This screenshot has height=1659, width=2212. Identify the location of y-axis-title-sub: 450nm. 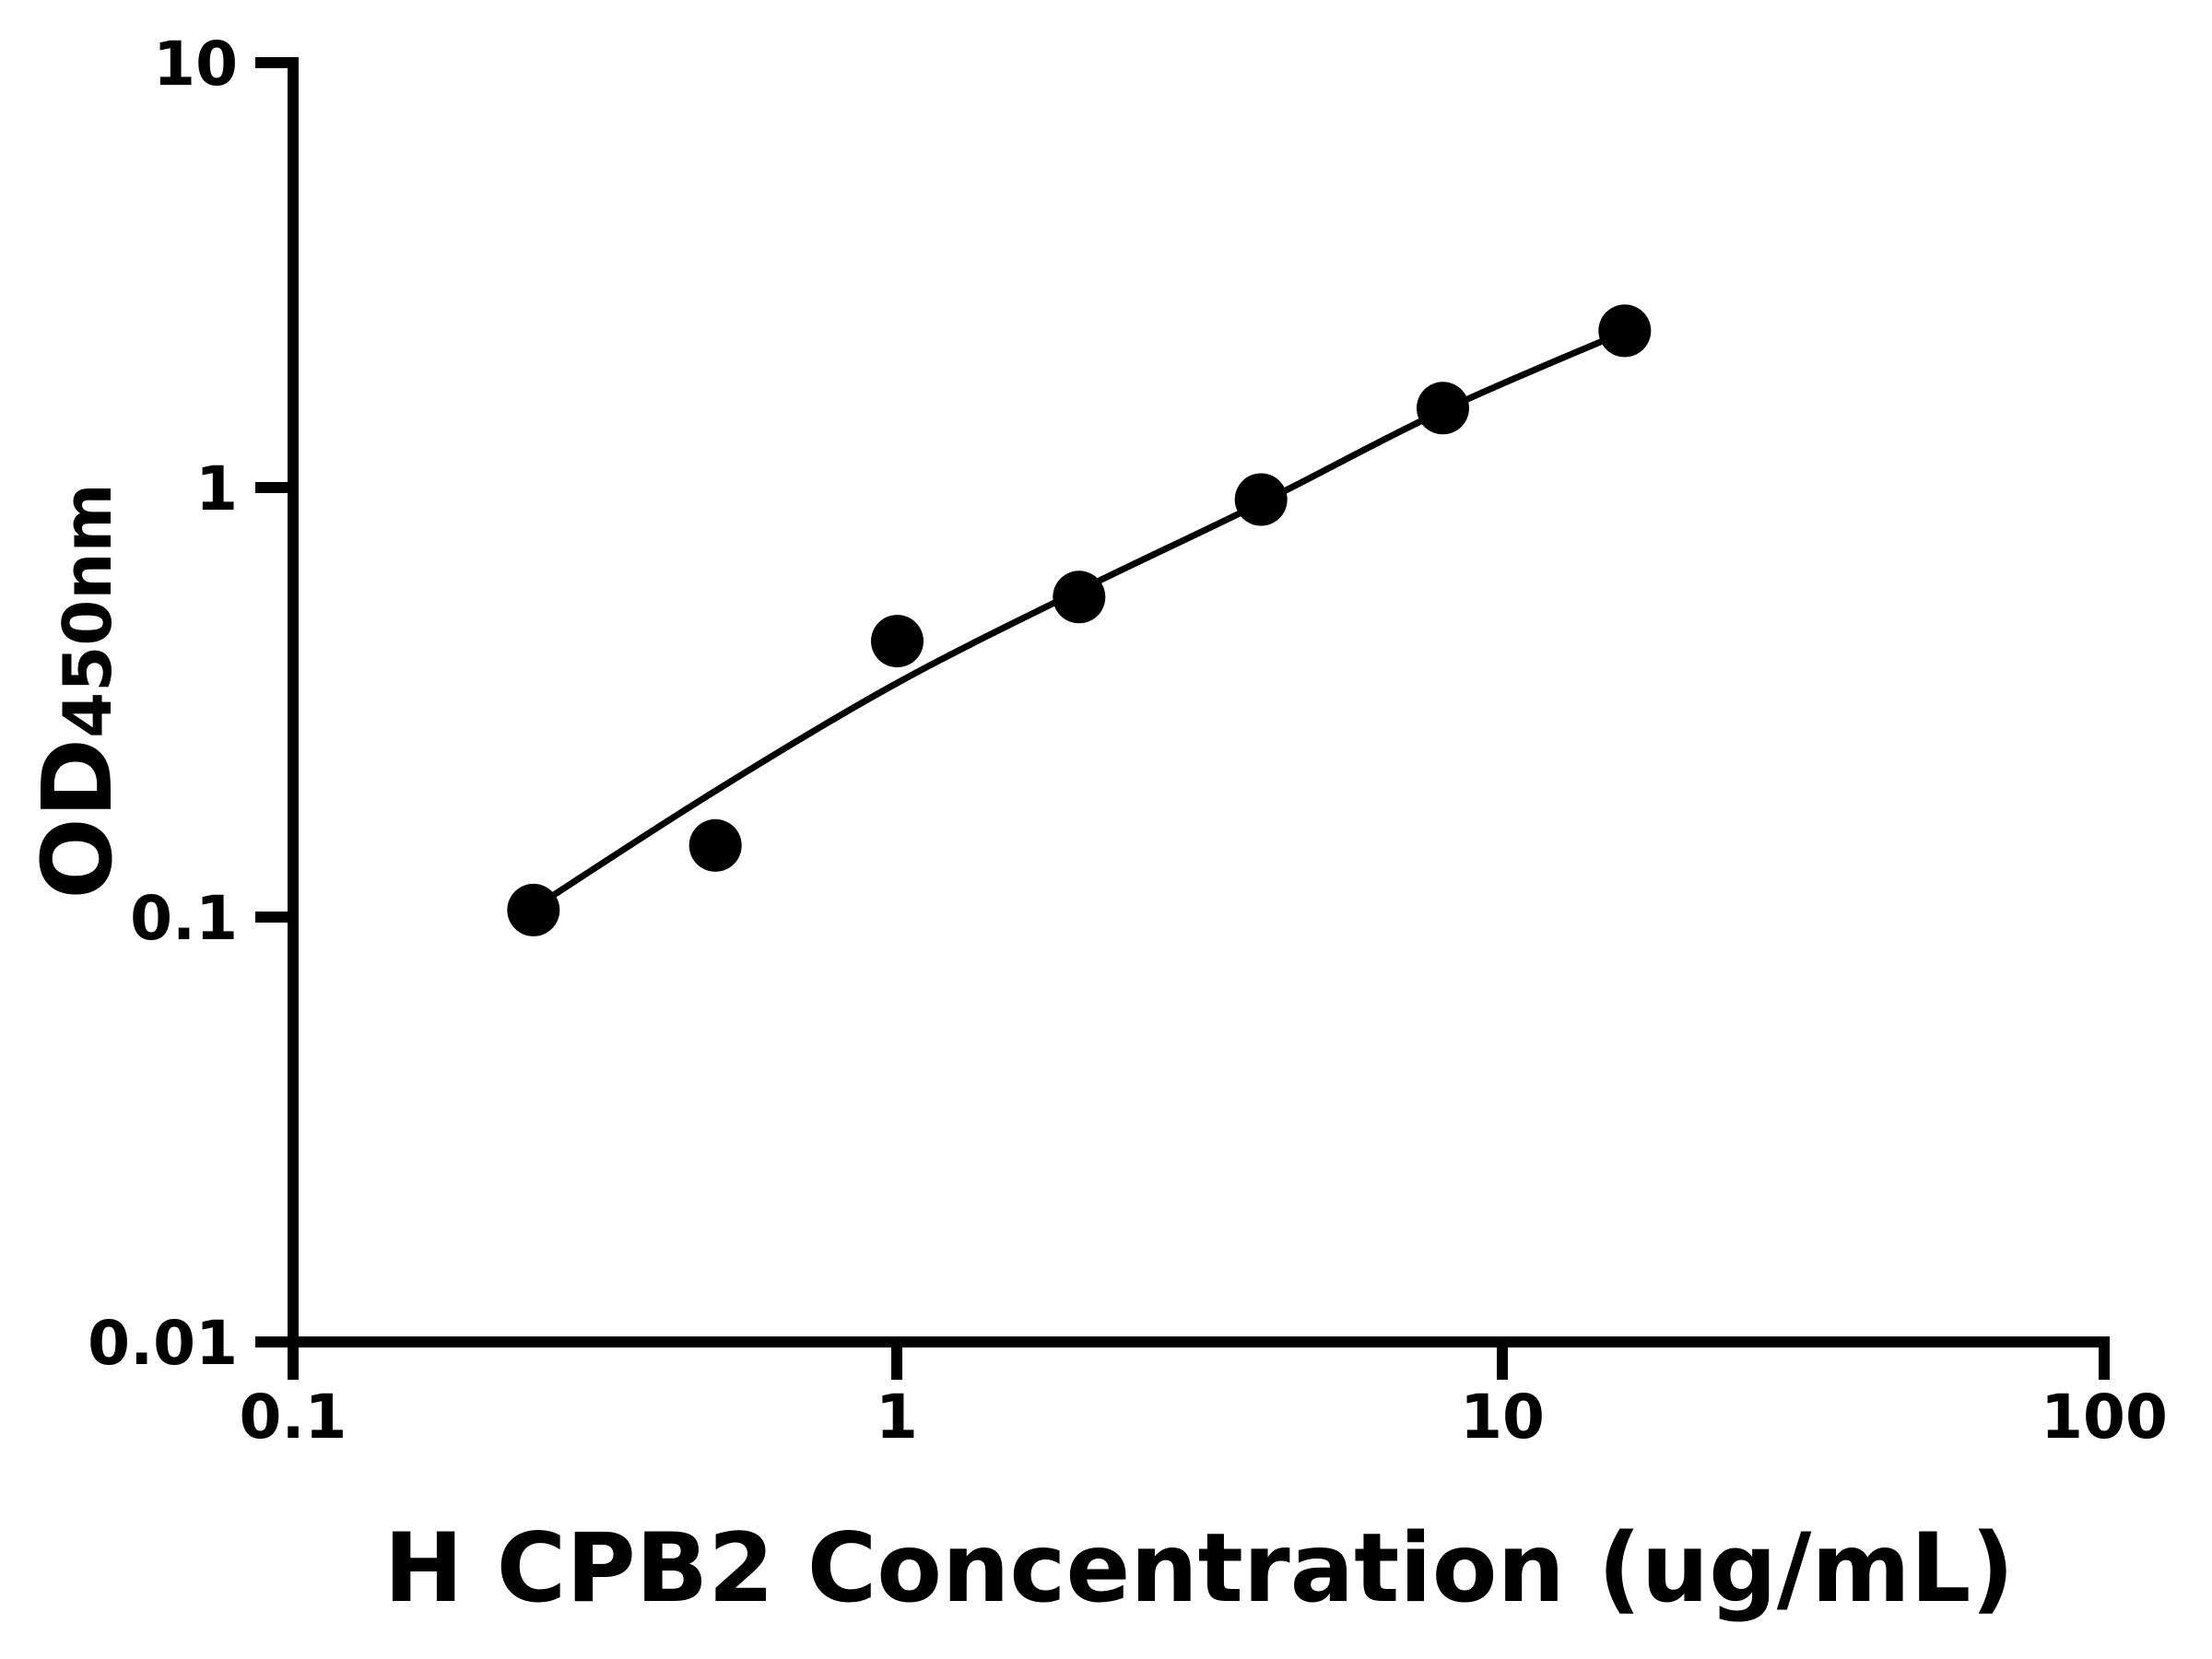
(87, 610).